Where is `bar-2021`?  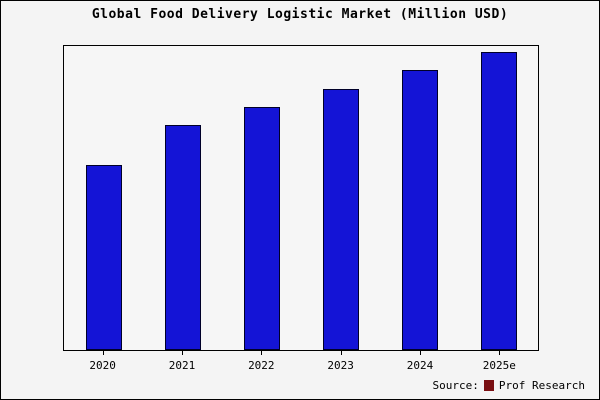 bar-2021 is located at coordinates (182, 237).